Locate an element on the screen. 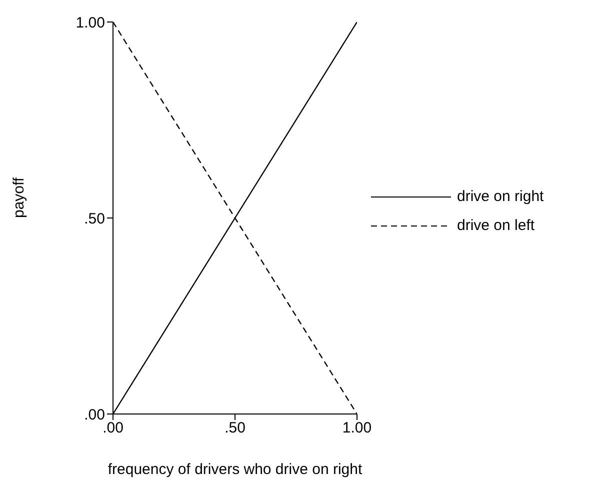 This screenshot has height=494, width=589. y-tick-label: .50 is located at coordinates (94, 219).